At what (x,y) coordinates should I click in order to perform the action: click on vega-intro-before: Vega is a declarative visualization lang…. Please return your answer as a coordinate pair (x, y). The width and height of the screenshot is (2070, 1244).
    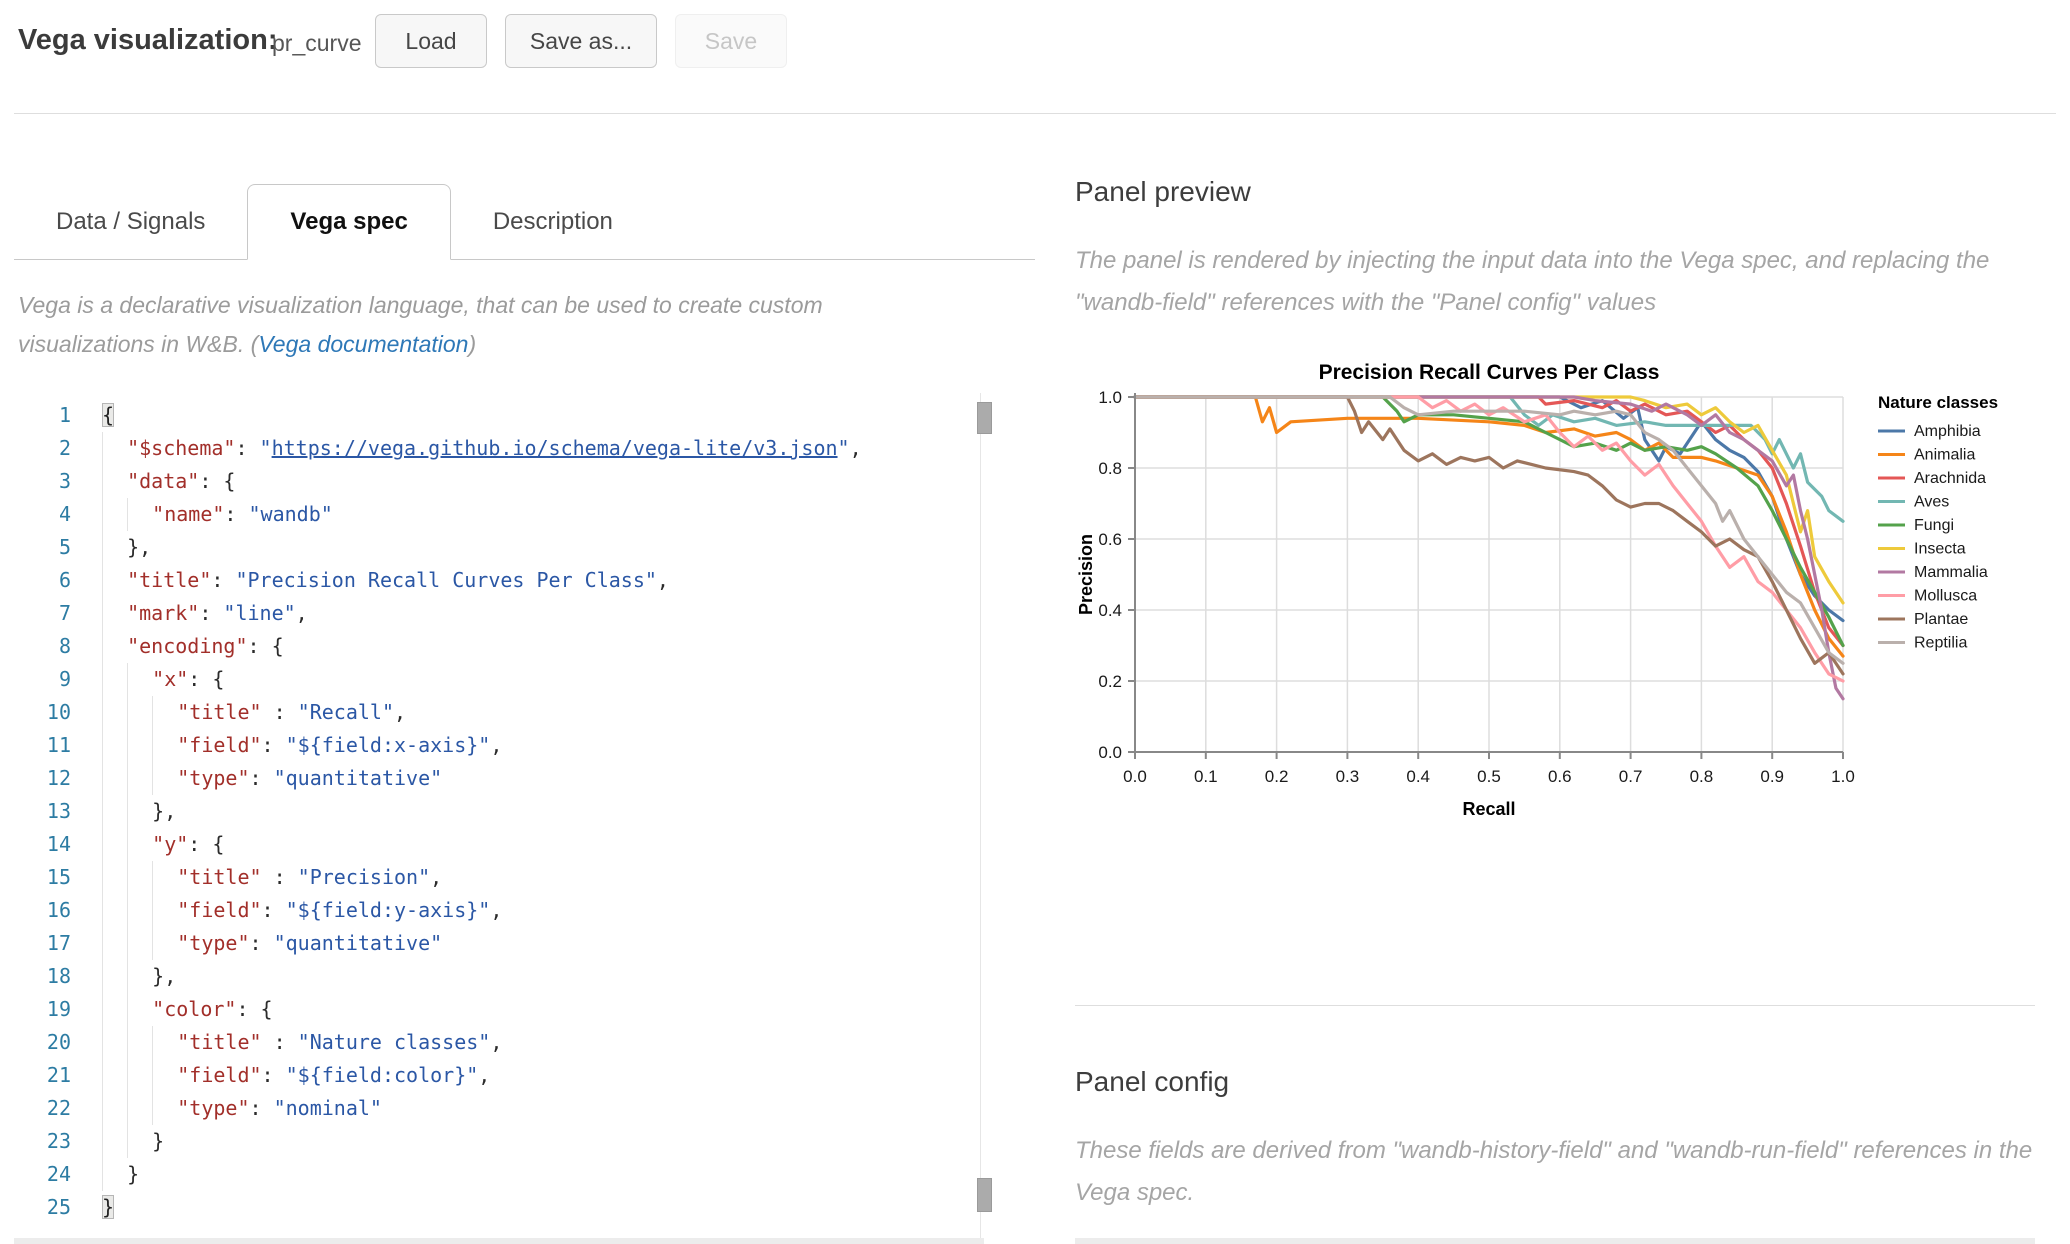
    Looking at the image, I should click on (420, 324).